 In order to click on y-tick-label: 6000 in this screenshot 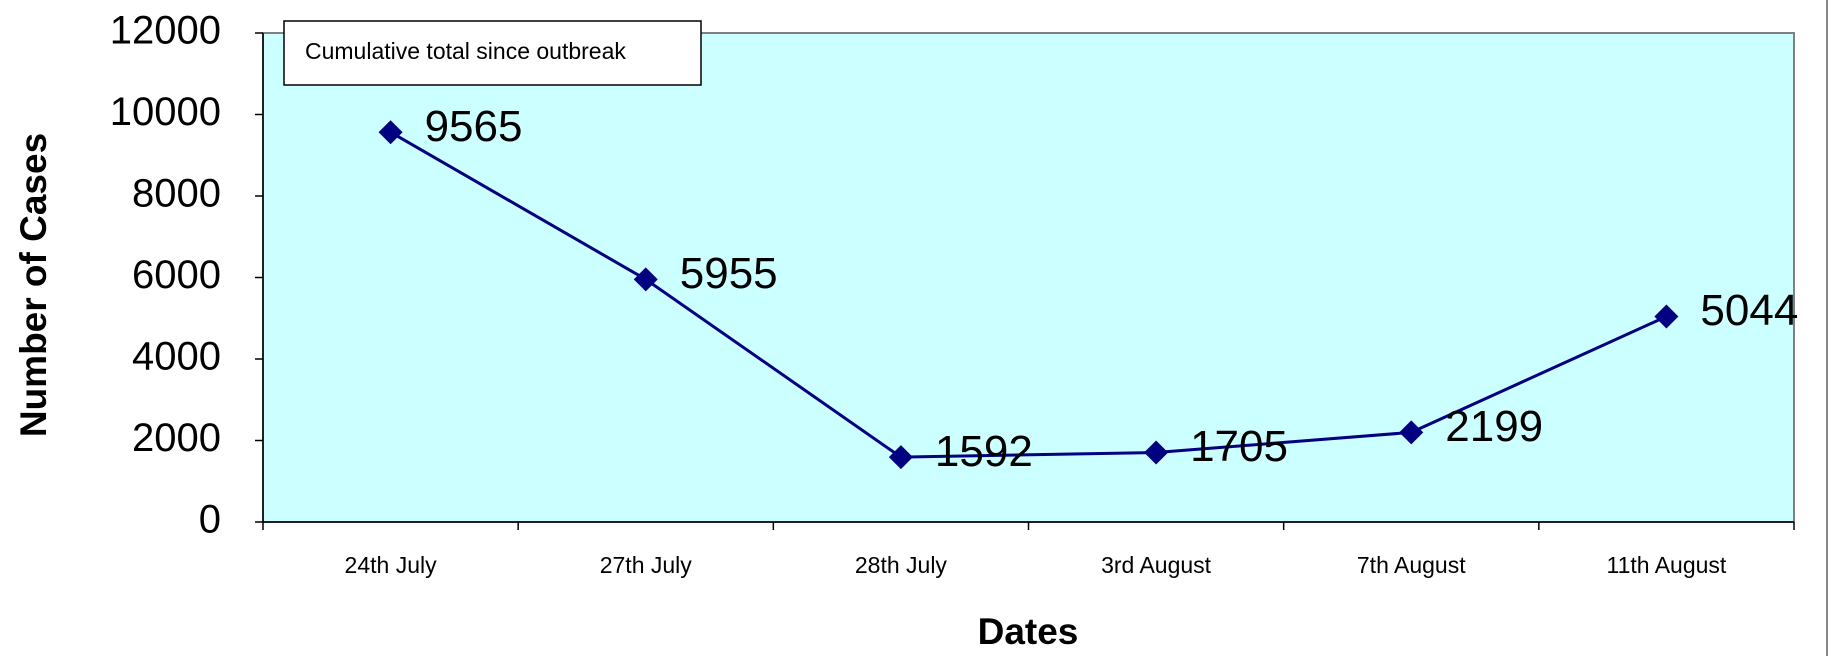, I will do `click(176, 275)`.